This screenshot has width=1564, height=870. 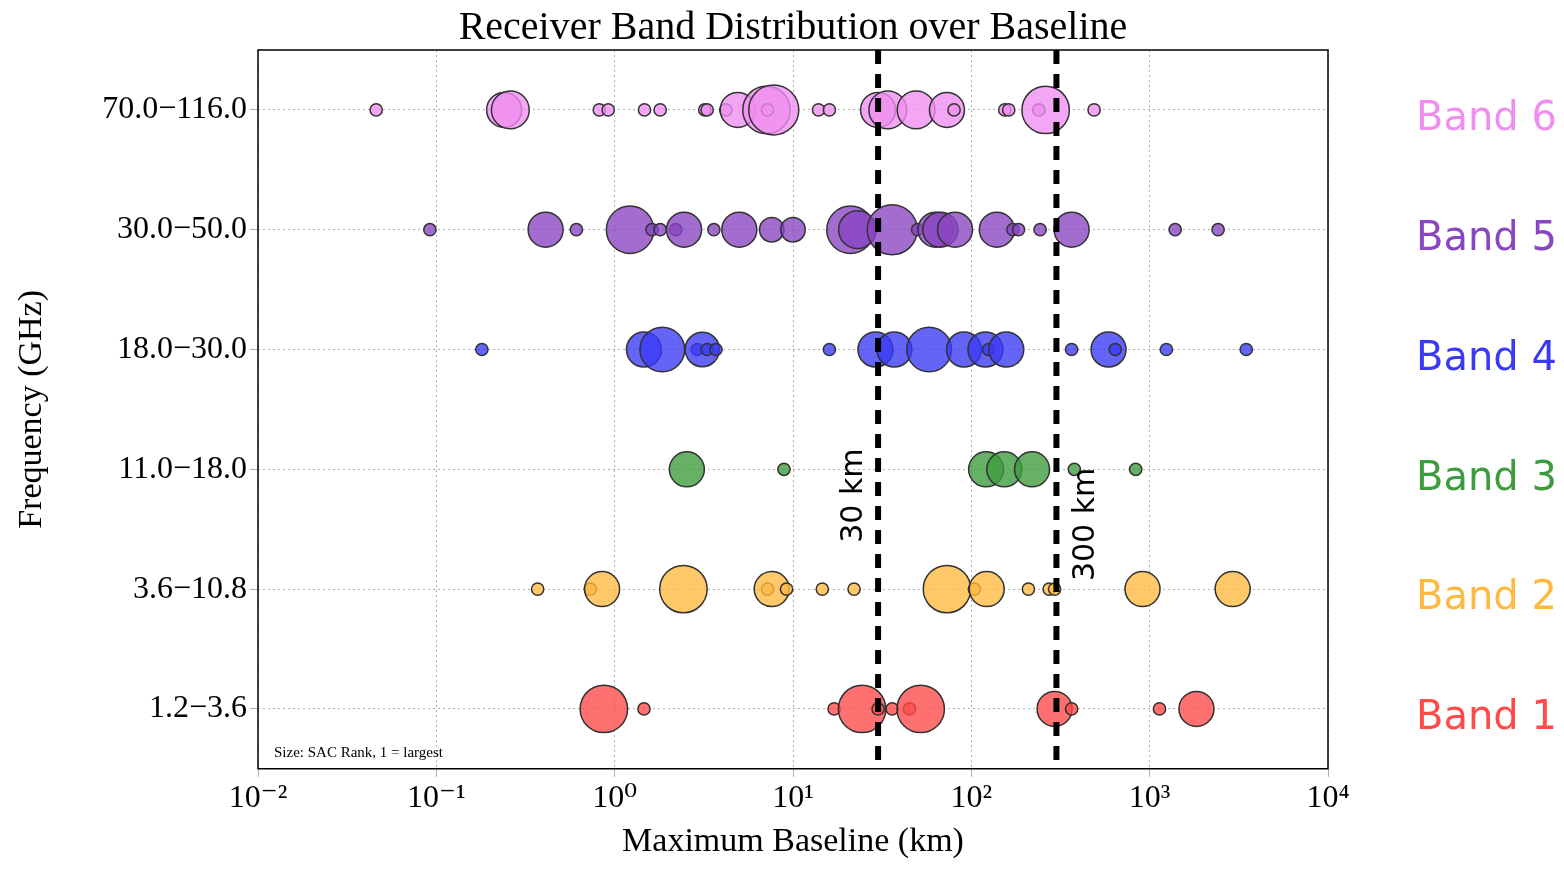 What do you see at coordinates (615, 796) in the screenshot?
I see `x-tick-label: 10⁰` at bounding box center [615, 796].